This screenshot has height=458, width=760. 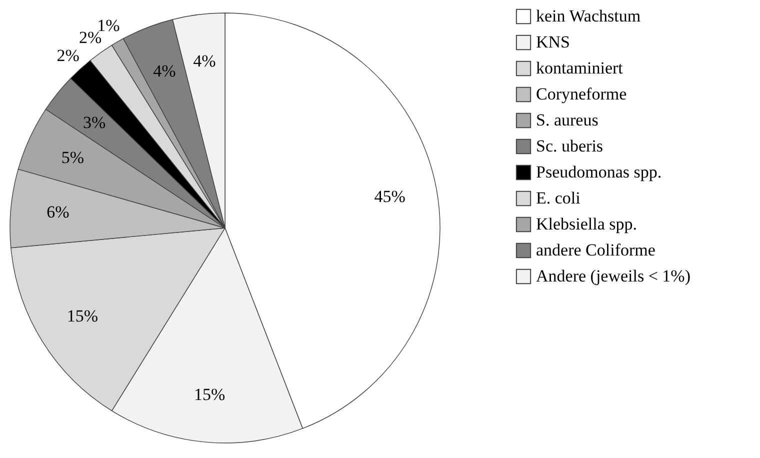 What do you see at coordinates (72, 157) in the screenshot?
I see `data-label: 5%` at bounding box center [72, 157].